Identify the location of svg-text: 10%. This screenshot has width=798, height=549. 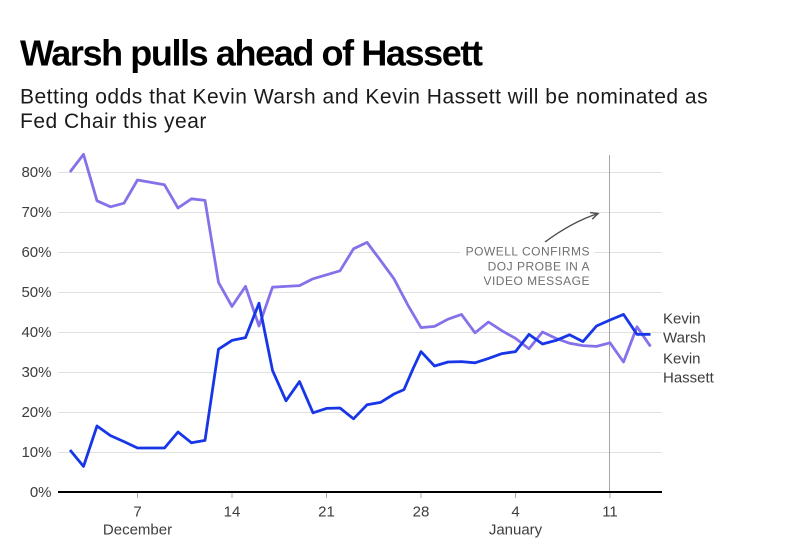
(36, 452).